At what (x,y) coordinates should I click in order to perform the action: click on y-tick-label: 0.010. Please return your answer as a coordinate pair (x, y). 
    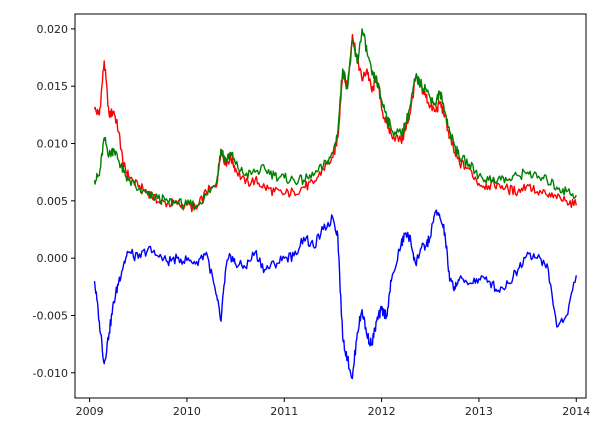
    Looking at the image, I should click on (53, 144).